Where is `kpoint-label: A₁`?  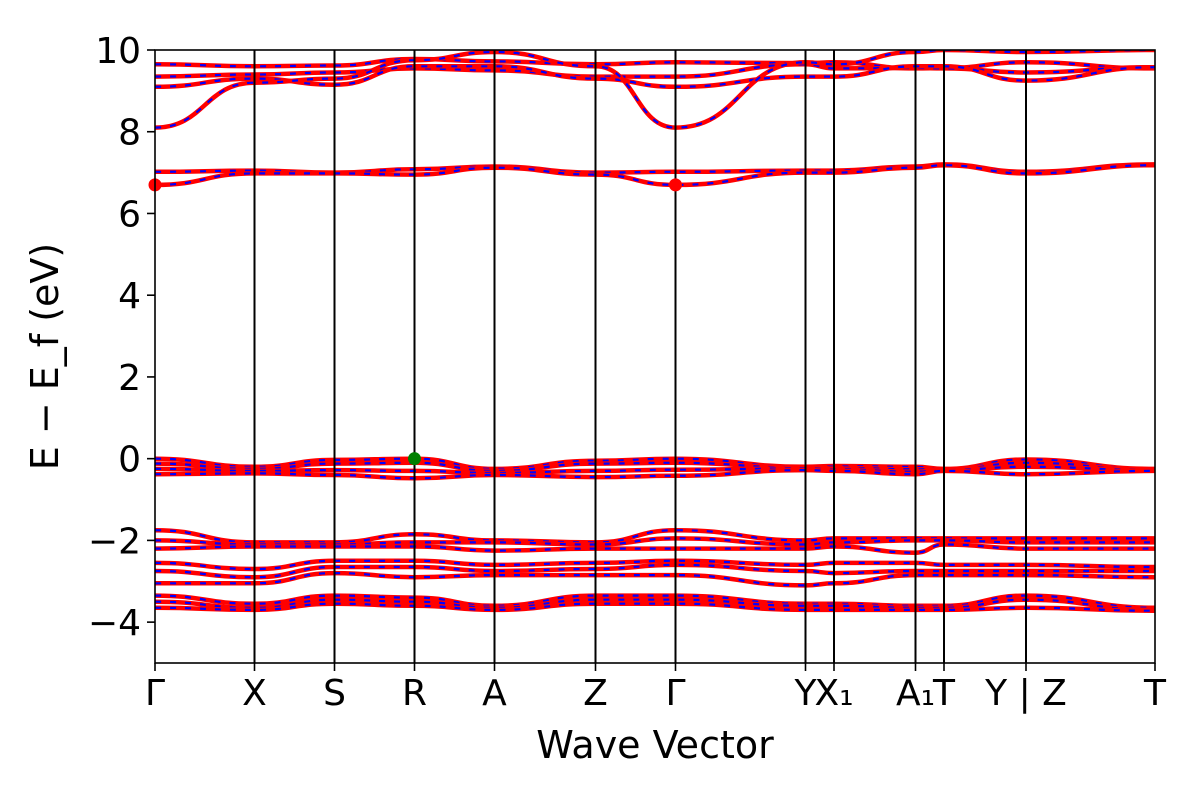
kpoint-label: A₁ is located at coordinates (915, 693).